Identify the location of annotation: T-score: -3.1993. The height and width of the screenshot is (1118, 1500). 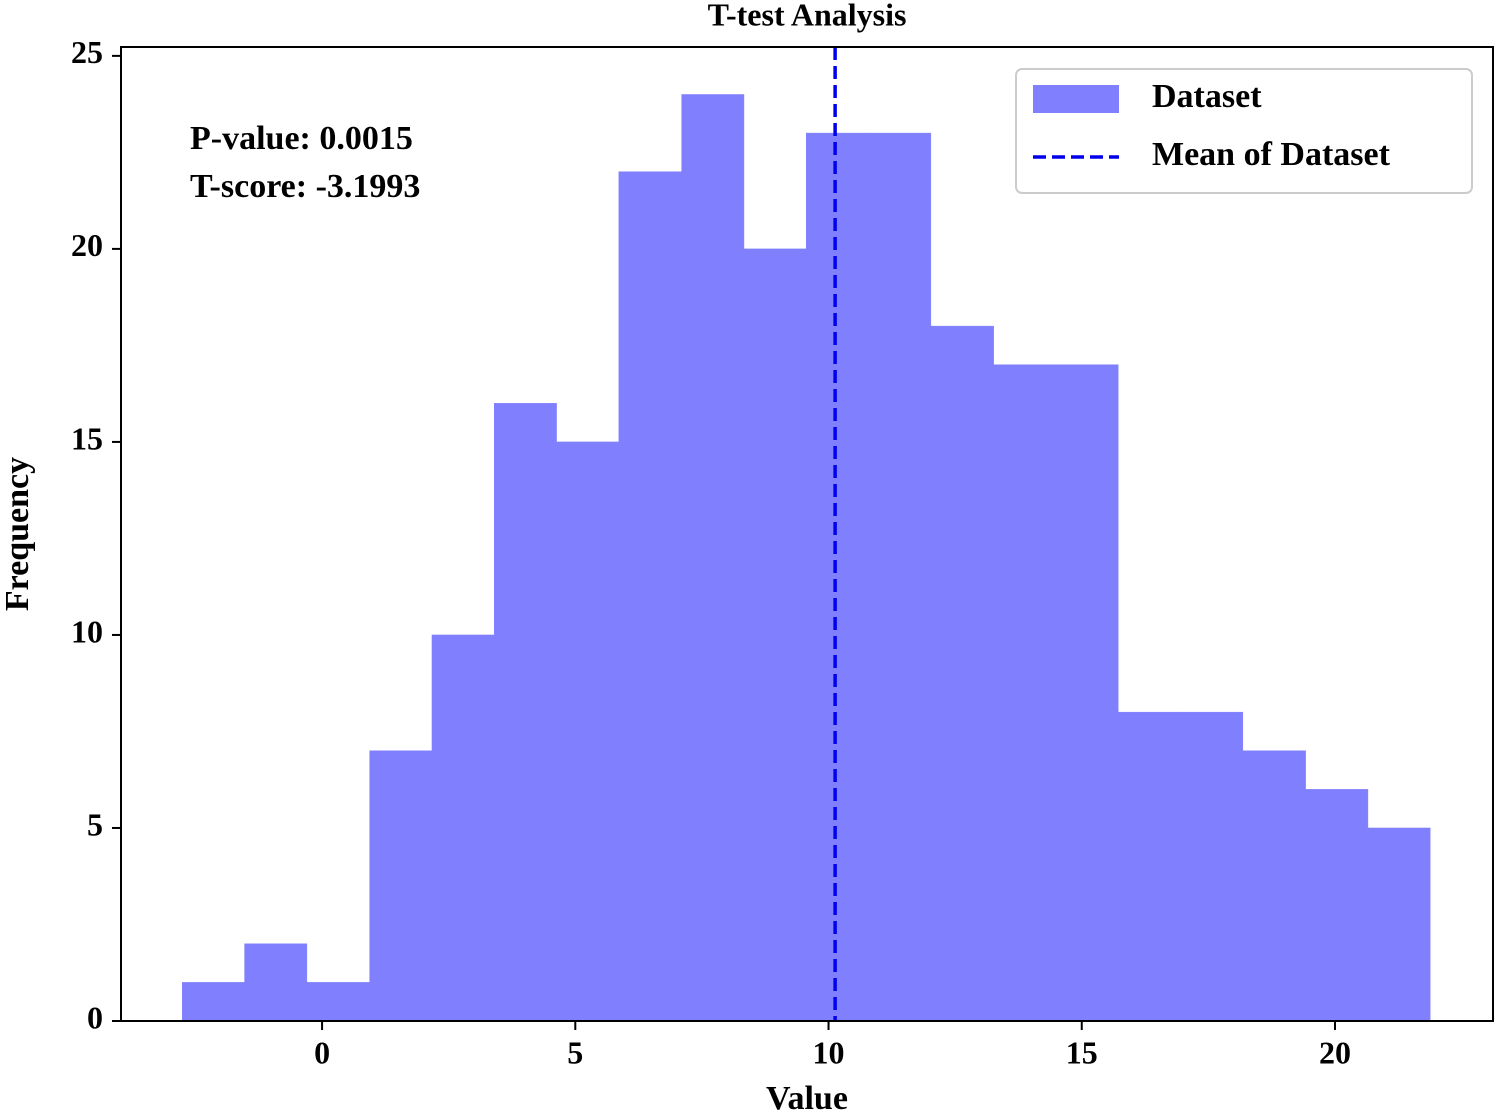
(305, 186).